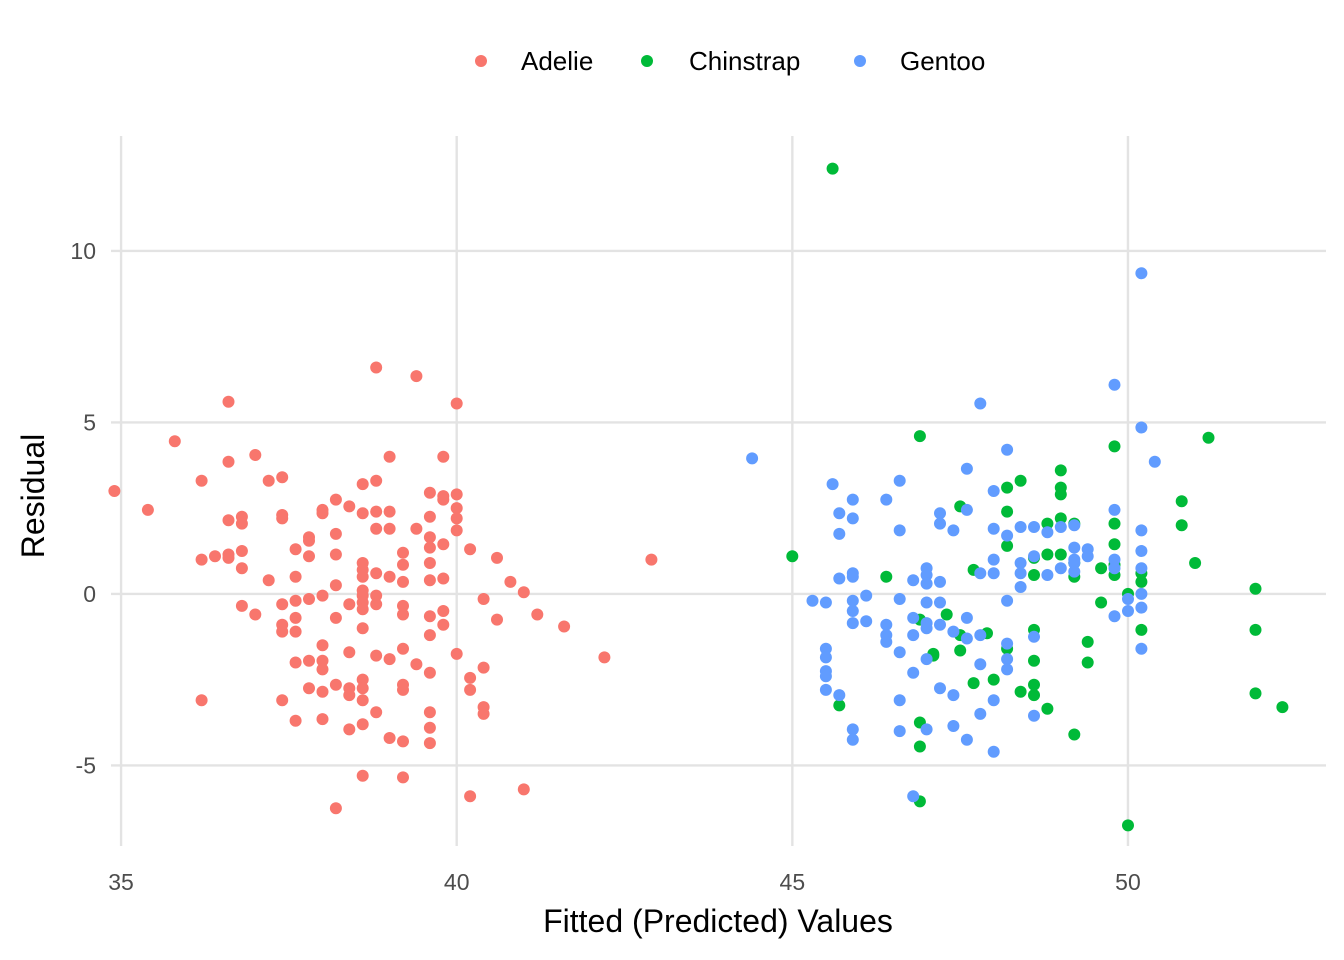 The image size is (1344, 960). Describe the element at coordinates (860, 61) in the screenshot. I see `legend-key-gentoo` at that location.